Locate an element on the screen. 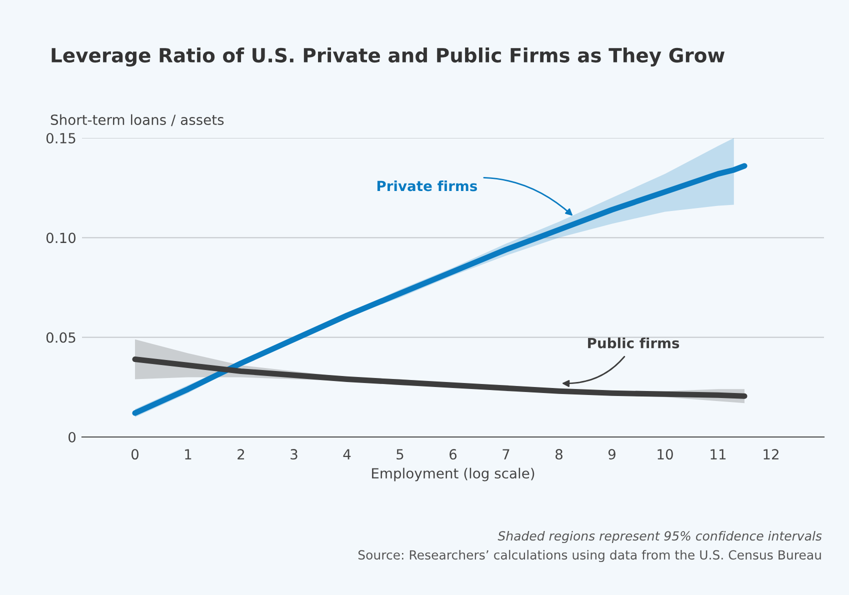 The height and width of the screenshot is (595, 849). x-tick-label: 10 is located at coordinates (665, 454).